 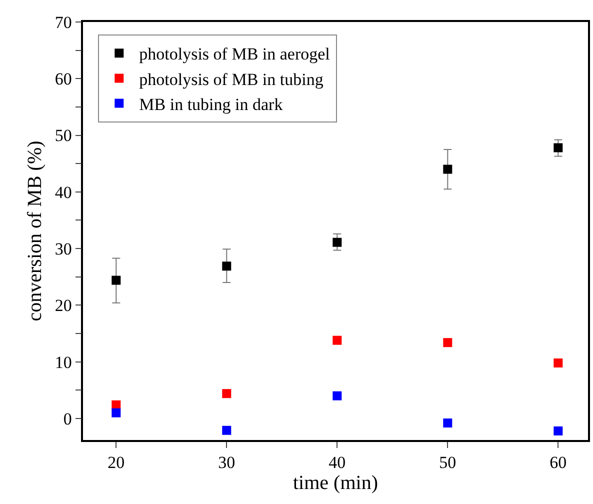 I want to click on legend-label: photolysis of MB in aerogel, so click(x=234, y=54).